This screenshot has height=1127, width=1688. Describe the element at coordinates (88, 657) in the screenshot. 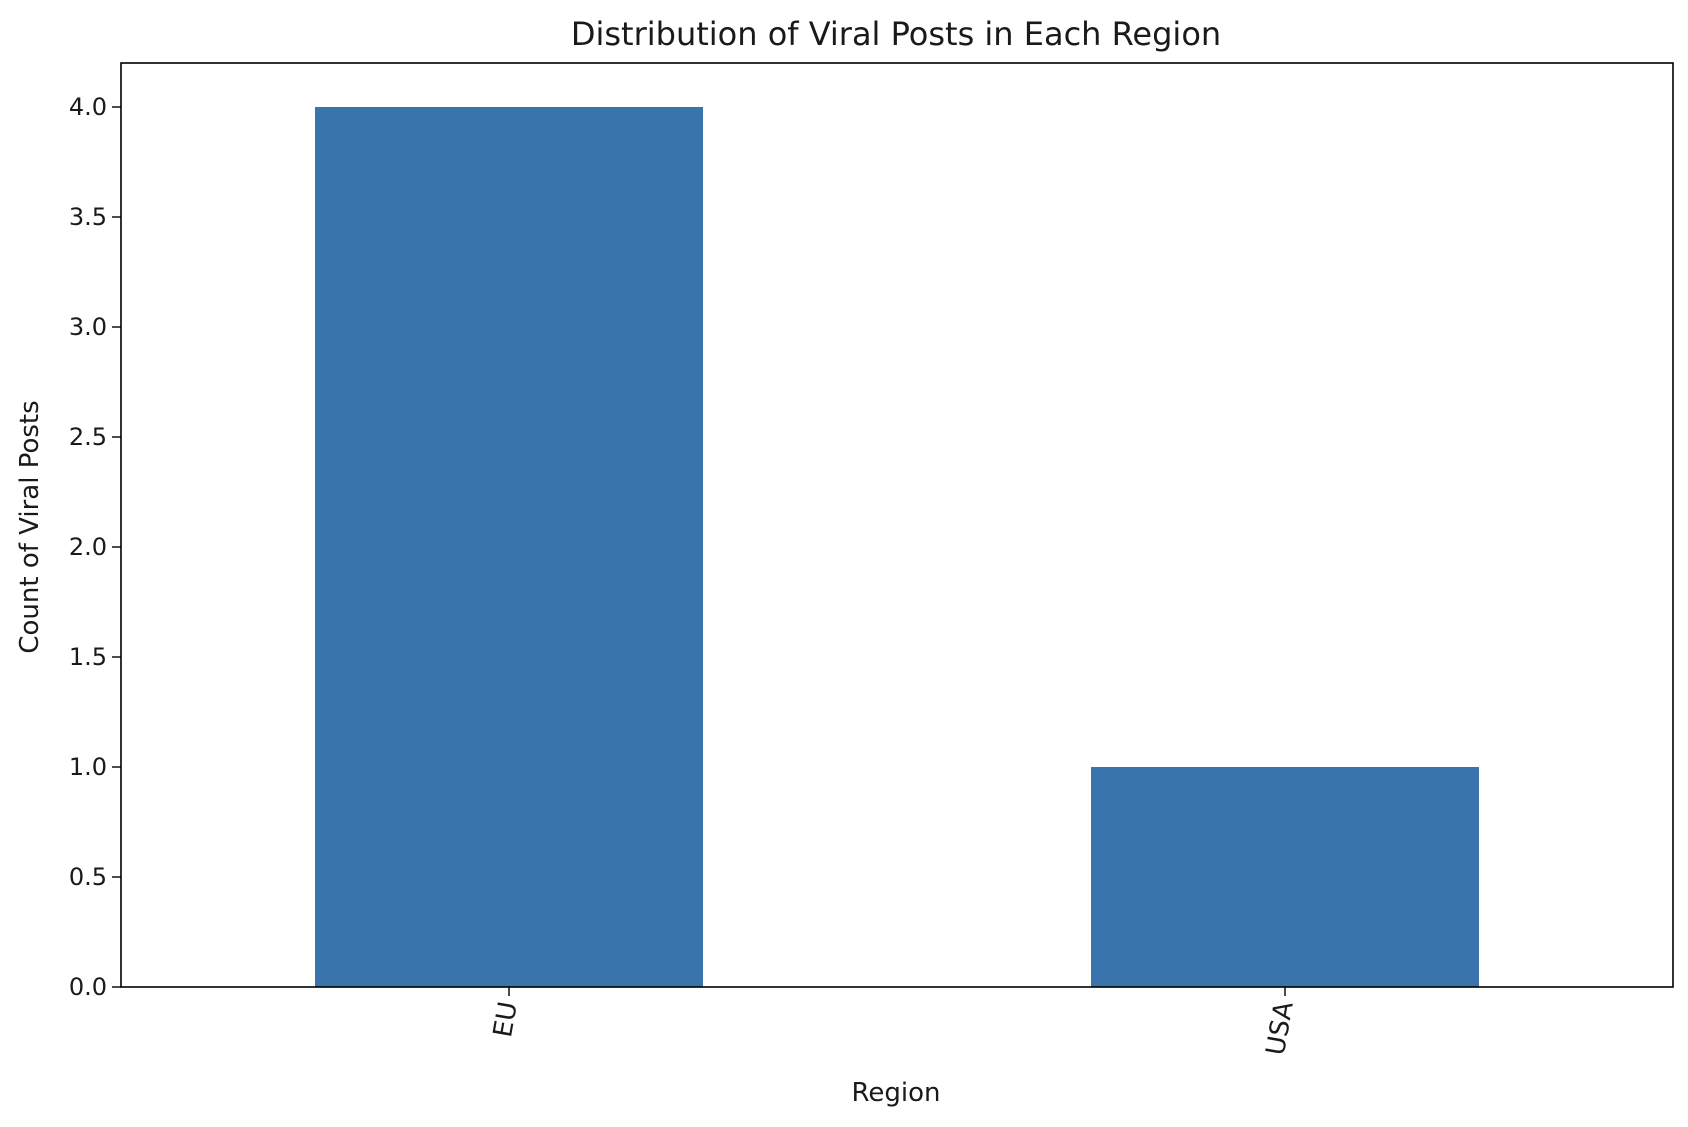

I see `y-tick-label: 1.5` at that location.